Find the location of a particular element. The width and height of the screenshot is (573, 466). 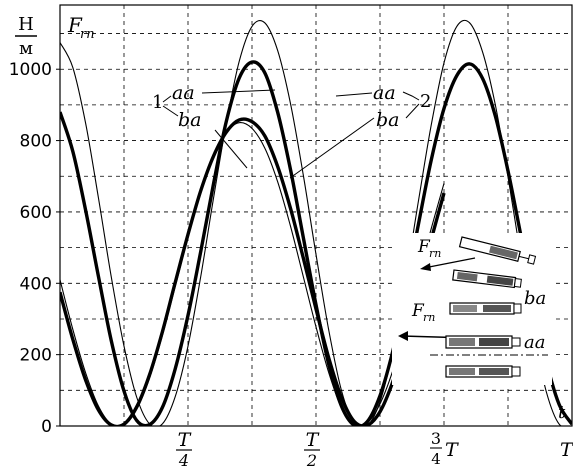

inset-force-symbol-2: F is located at coordinates (418, 311).